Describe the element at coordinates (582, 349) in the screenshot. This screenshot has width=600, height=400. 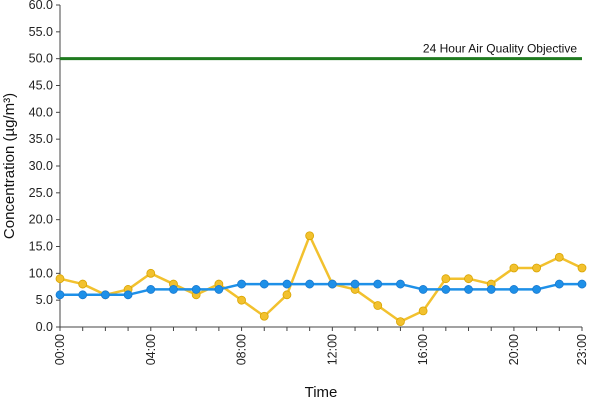
I see `x-tick-label: 23:00` at that location.